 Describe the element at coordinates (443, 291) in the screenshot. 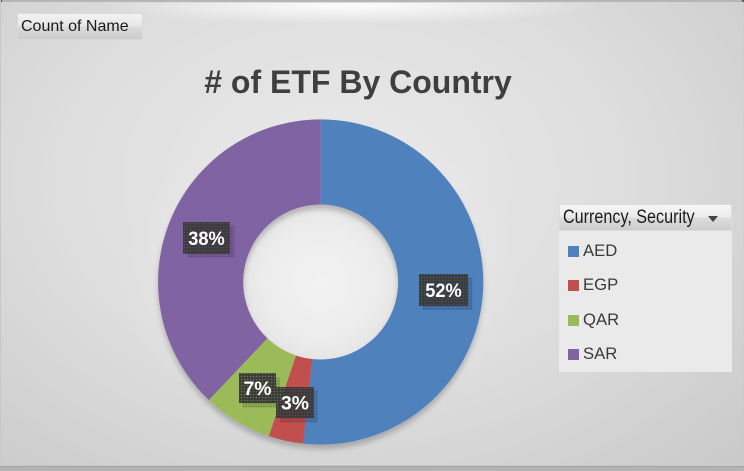

I see `svg-text: 52%` at that location.